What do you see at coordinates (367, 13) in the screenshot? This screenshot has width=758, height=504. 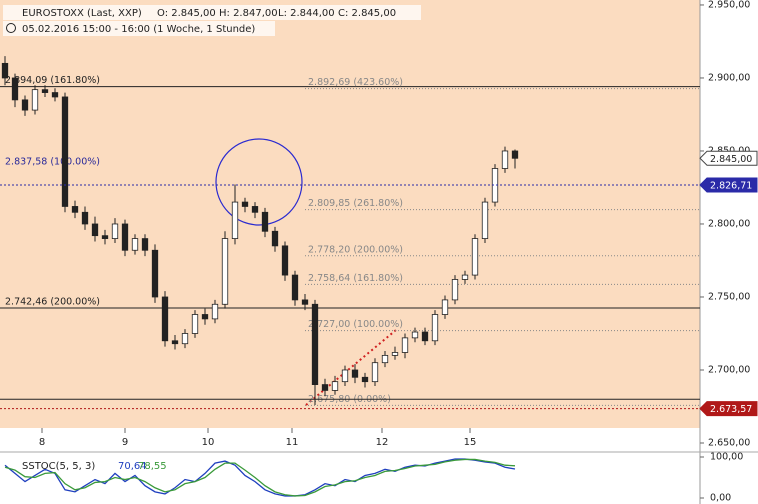 I see `ohlc-readout: C: 2.845,00` at bounding box center [367, 13].